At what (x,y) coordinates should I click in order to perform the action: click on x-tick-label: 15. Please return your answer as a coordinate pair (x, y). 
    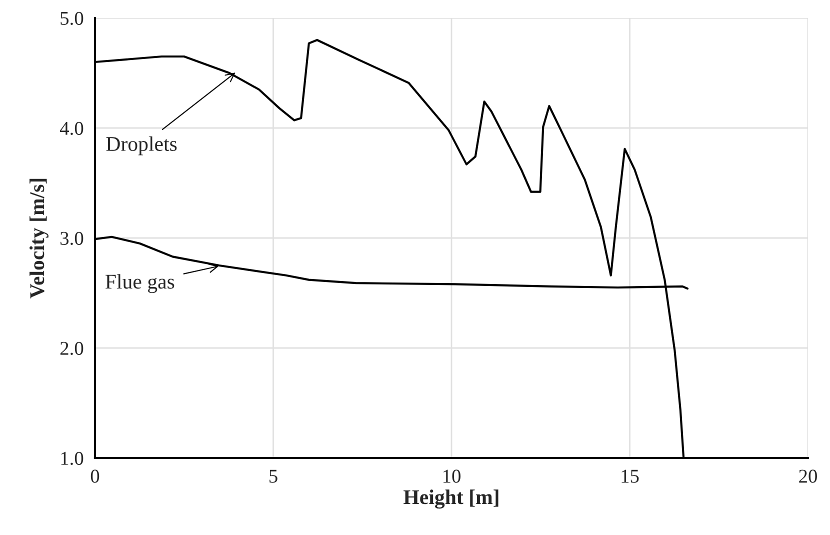
    Looking at the image, I should click on (630, 476).